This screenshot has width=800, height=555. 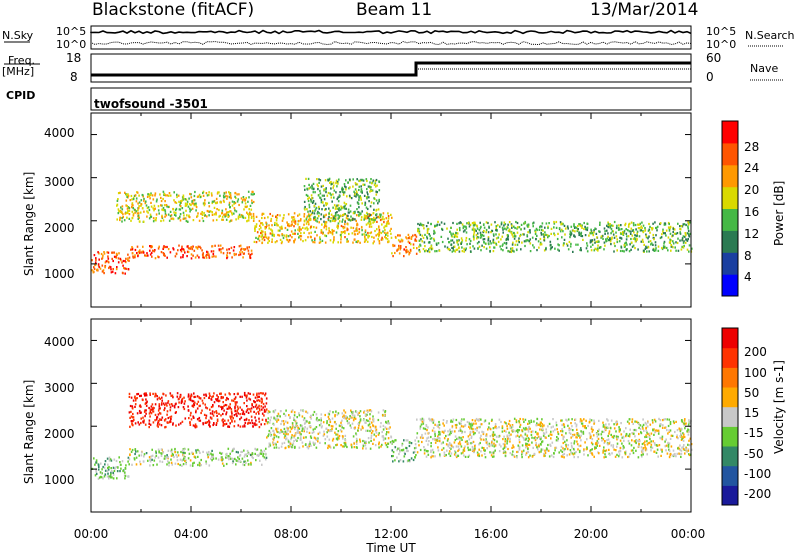 I want to click on nsearch-line, so click(x=391, y=43).